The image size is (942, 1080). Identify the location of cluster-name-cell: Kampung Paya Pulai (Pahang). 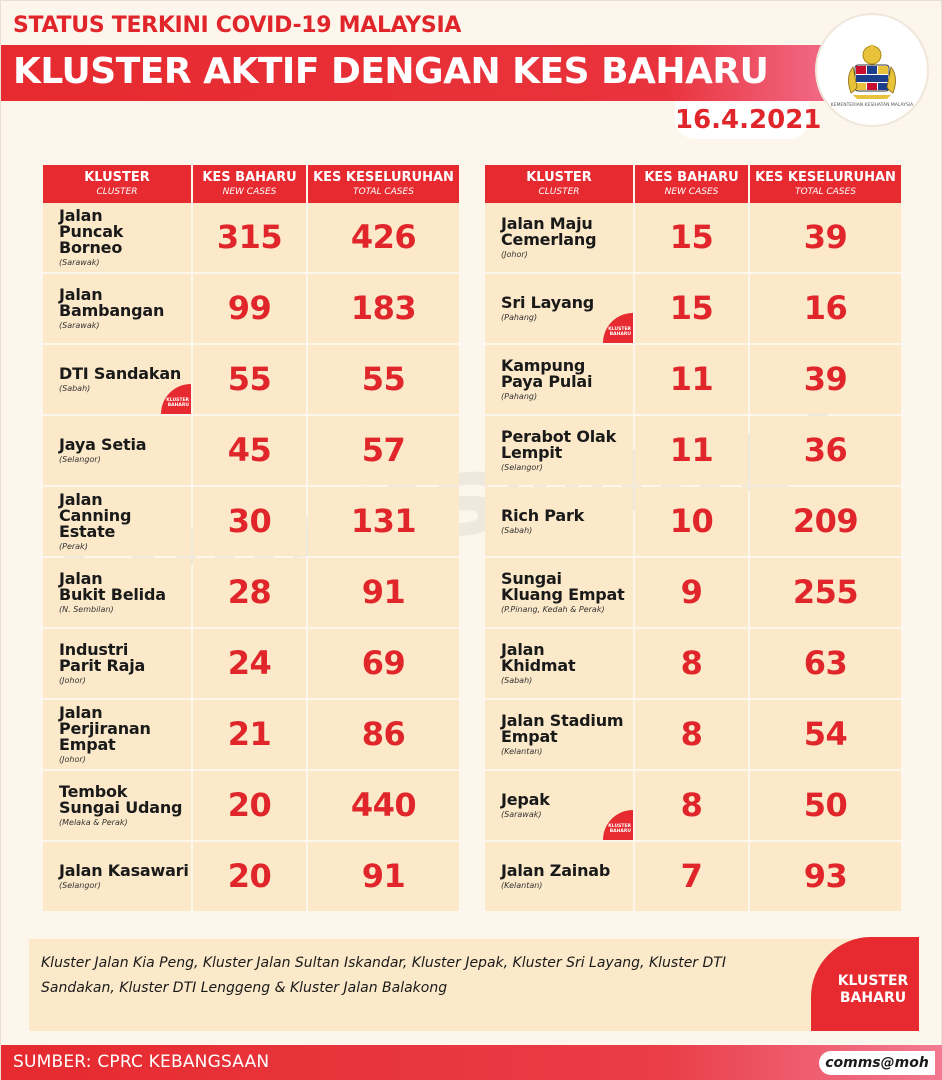
(559, 379).